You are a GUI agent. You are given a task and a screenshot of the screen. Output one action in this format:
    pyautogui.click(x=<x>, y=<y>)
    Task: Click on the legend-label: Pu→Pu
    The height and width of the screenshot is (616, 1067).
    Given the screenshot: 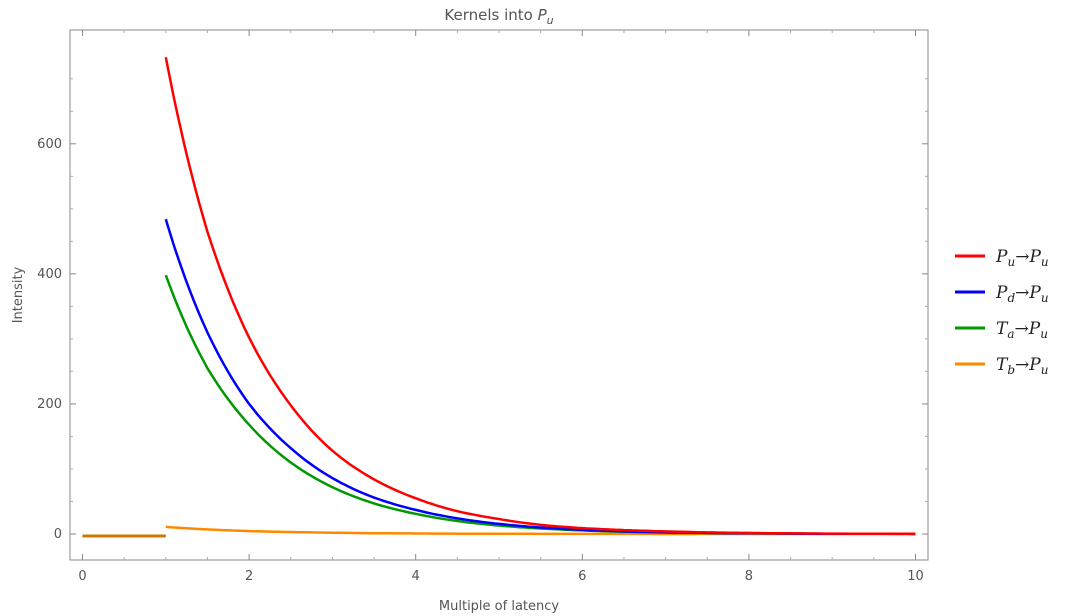 What is the action you would take?
    pyautogui.click(x=1022, y=258)
    